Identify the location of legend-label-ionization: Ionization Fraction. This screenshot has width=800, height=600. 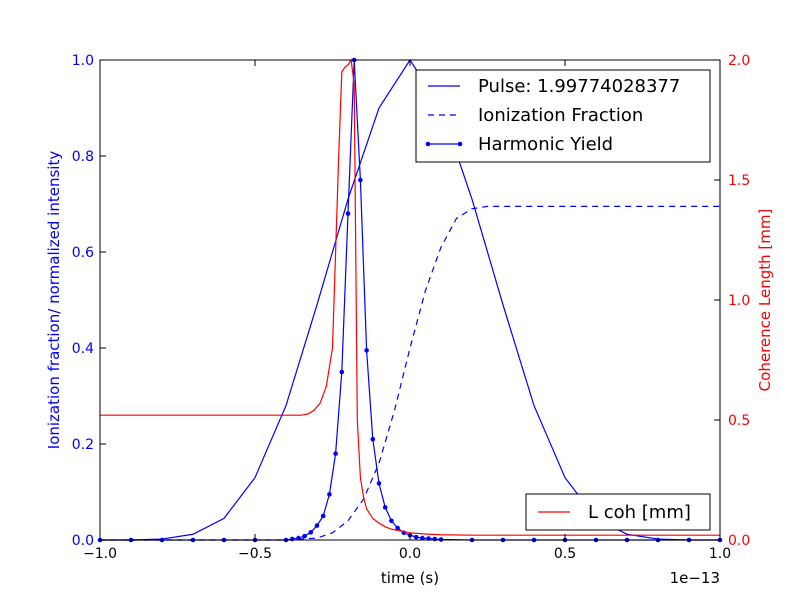
(560, 115).